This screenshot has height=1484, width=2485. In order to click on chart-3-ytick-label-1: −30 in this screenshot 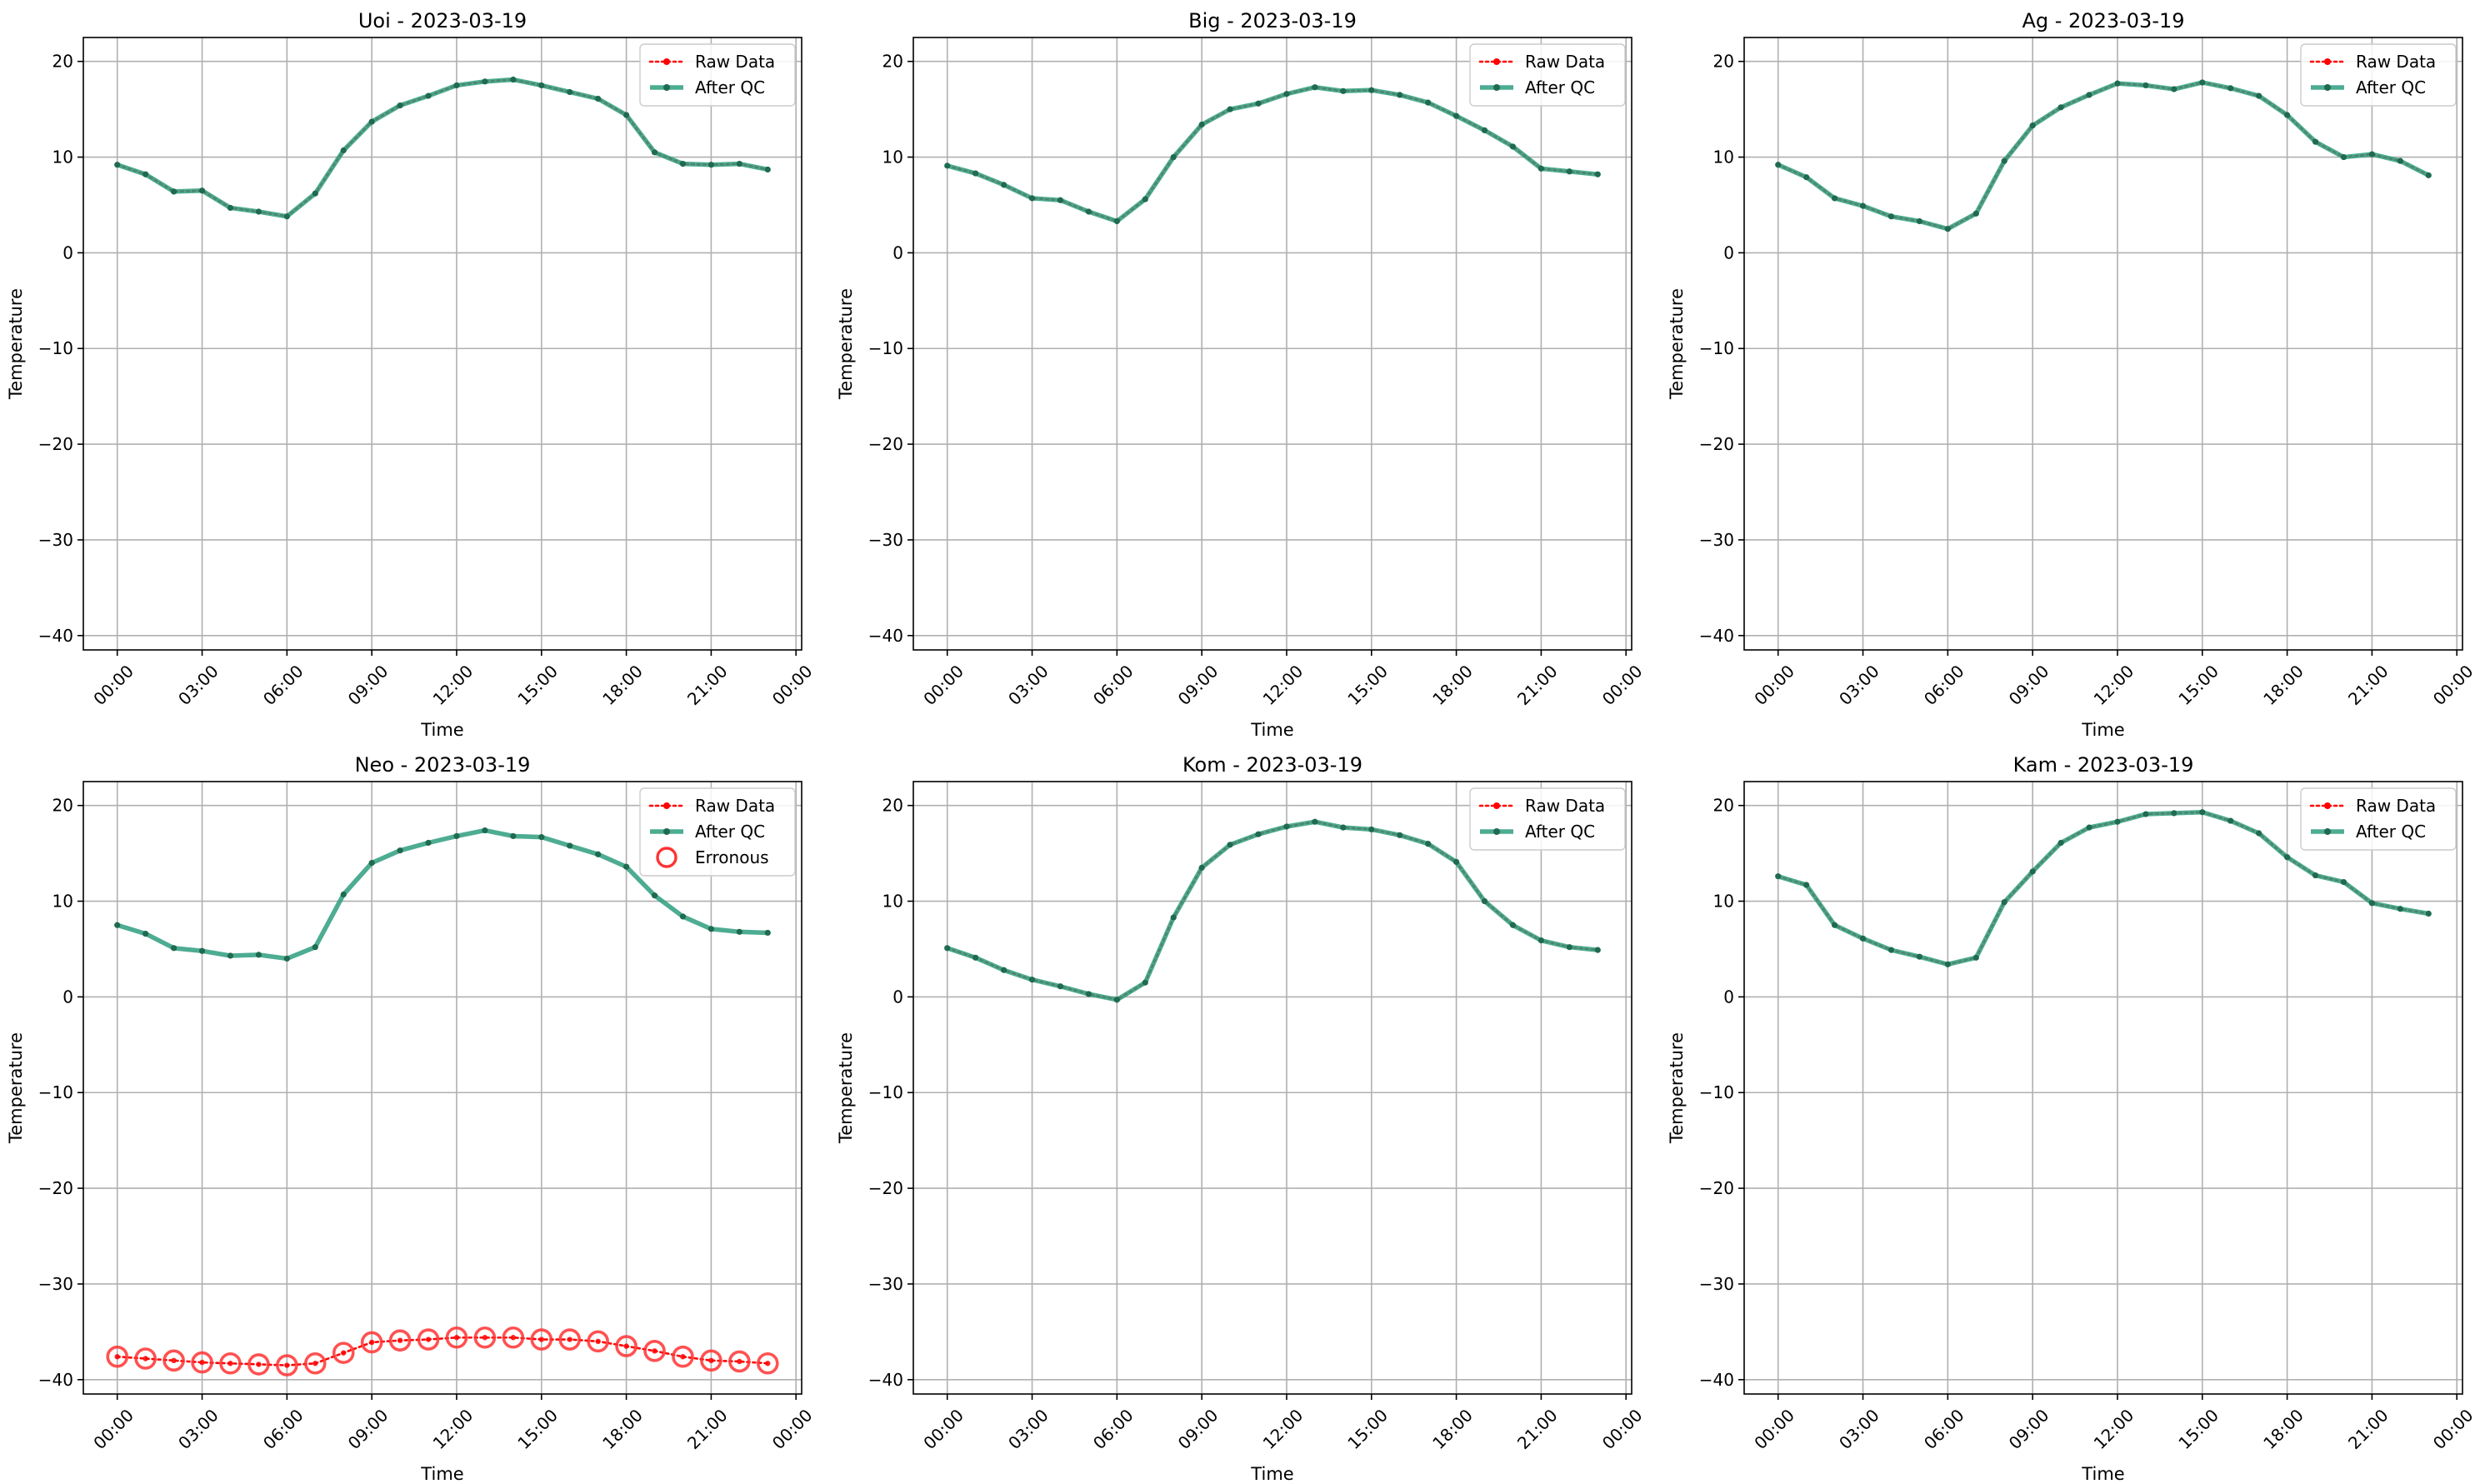, I will do `click(55, 1284)`.